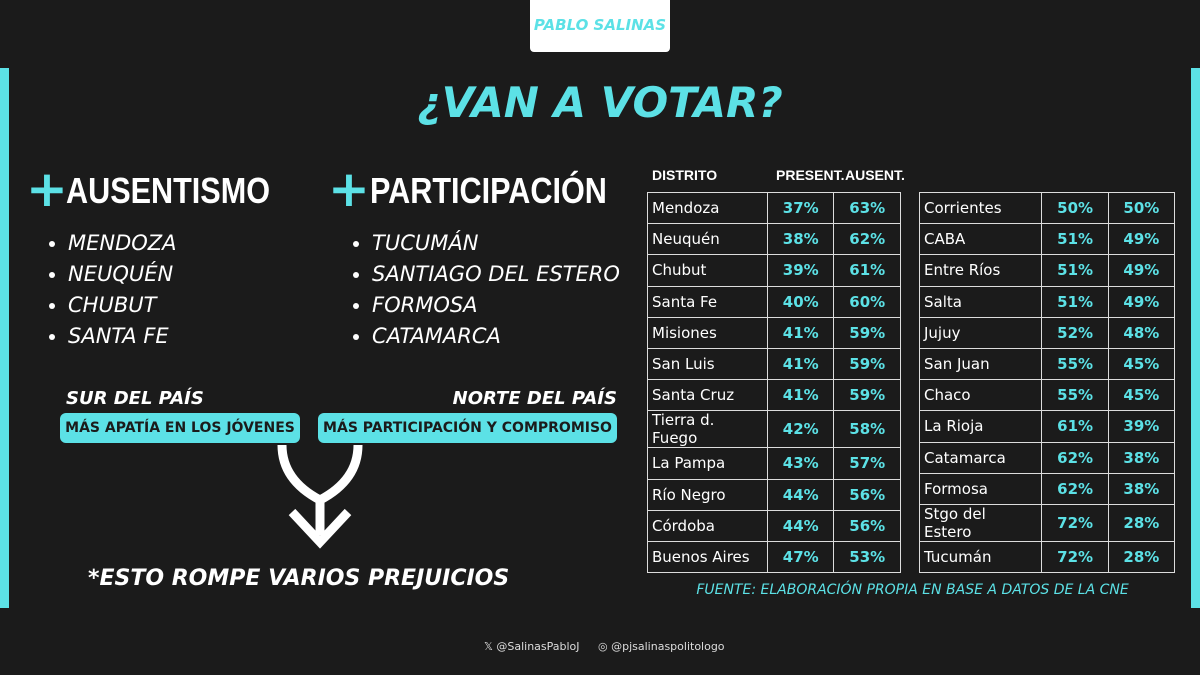 The height and width of the screenshot is (675, 1200). I want to click on table-row: Jujuy 52% 48%, so click(1047, 332).